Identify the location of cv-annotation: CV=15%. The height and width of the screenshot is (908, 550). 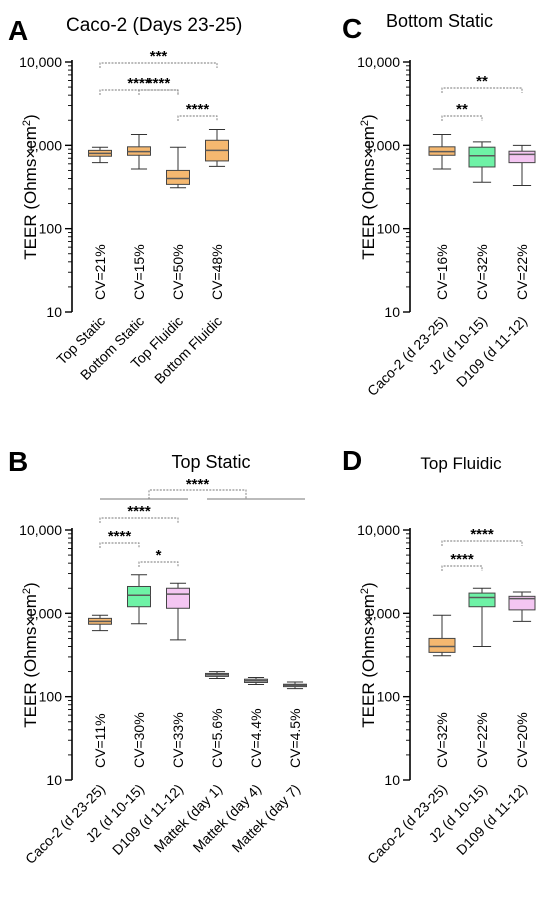
(139, 272).